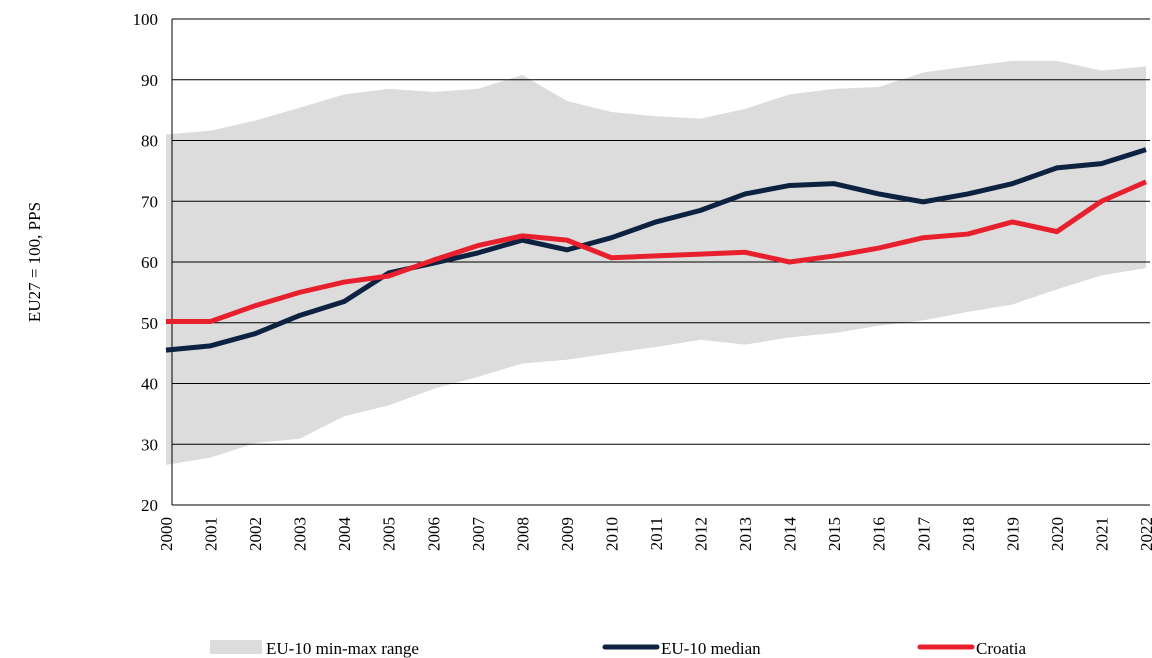 Image resolution: width=1152 pixels, height=658 pixels. Describe the element at coordinates (478, 534) in the screenshot. I see `x-tick-label: 2007` at that location.